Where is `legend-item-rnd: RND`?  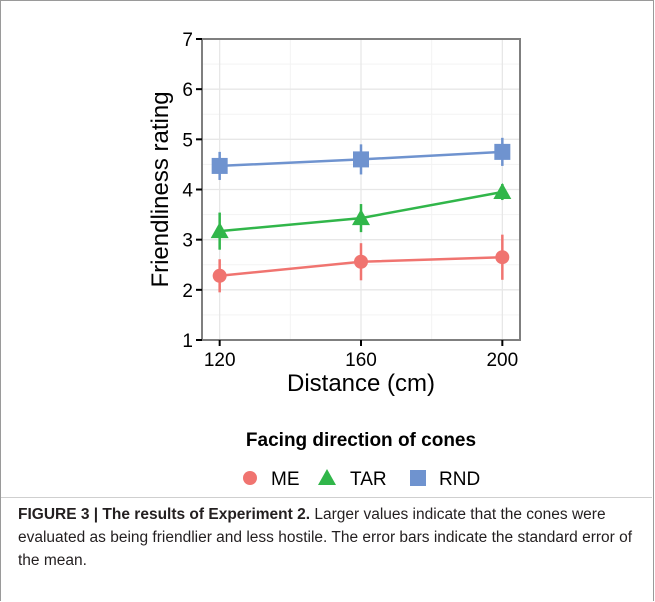
legend-item-rnd: RND is located at coordinates (445, 479).